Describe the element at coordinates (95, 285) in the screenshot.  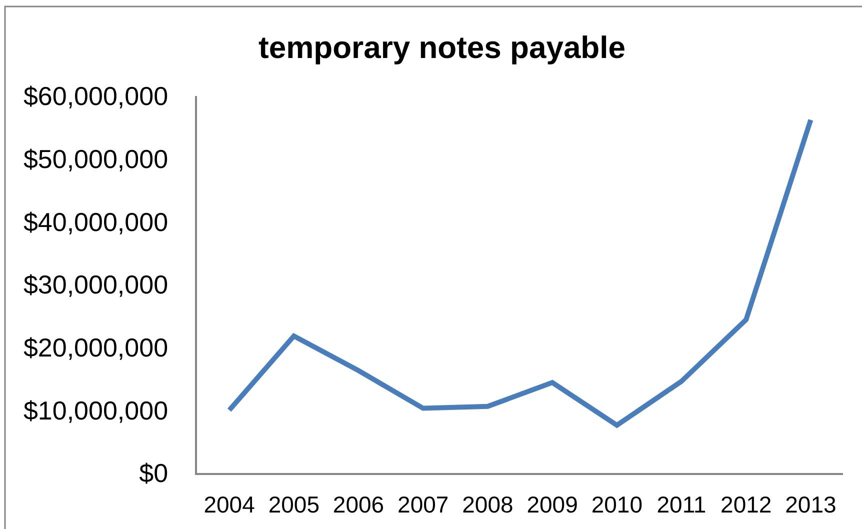
I see `y-tick-label: $30,000,000` at that location.